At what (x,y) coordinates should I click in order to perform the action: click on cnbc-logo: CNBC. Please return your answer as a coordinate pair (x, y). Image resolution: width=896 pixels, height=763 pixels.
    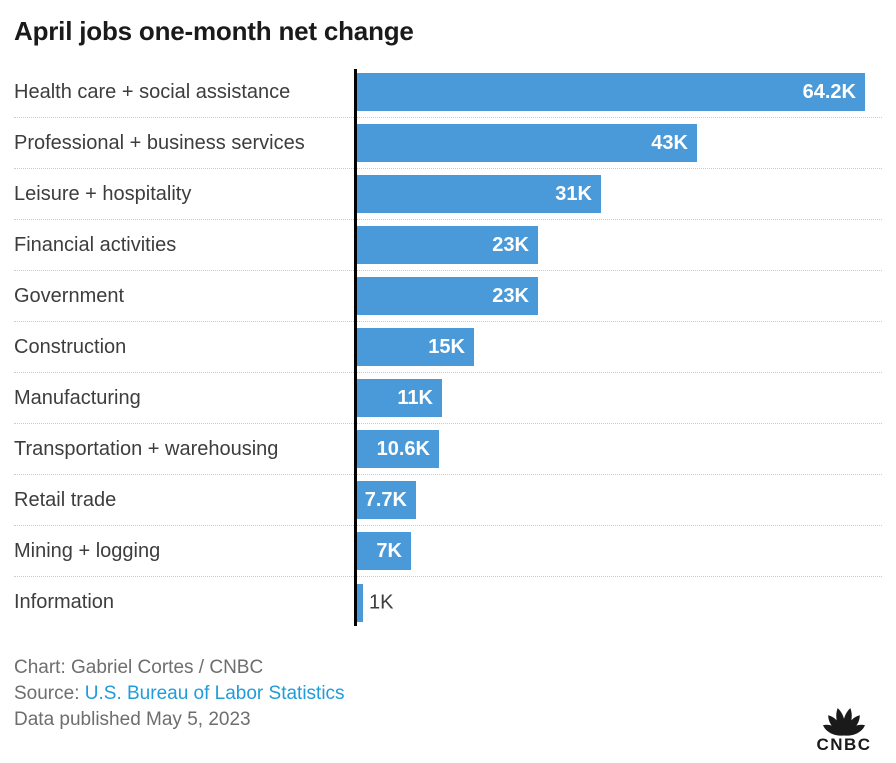
    Looking at the image, I should click on (844, 725).